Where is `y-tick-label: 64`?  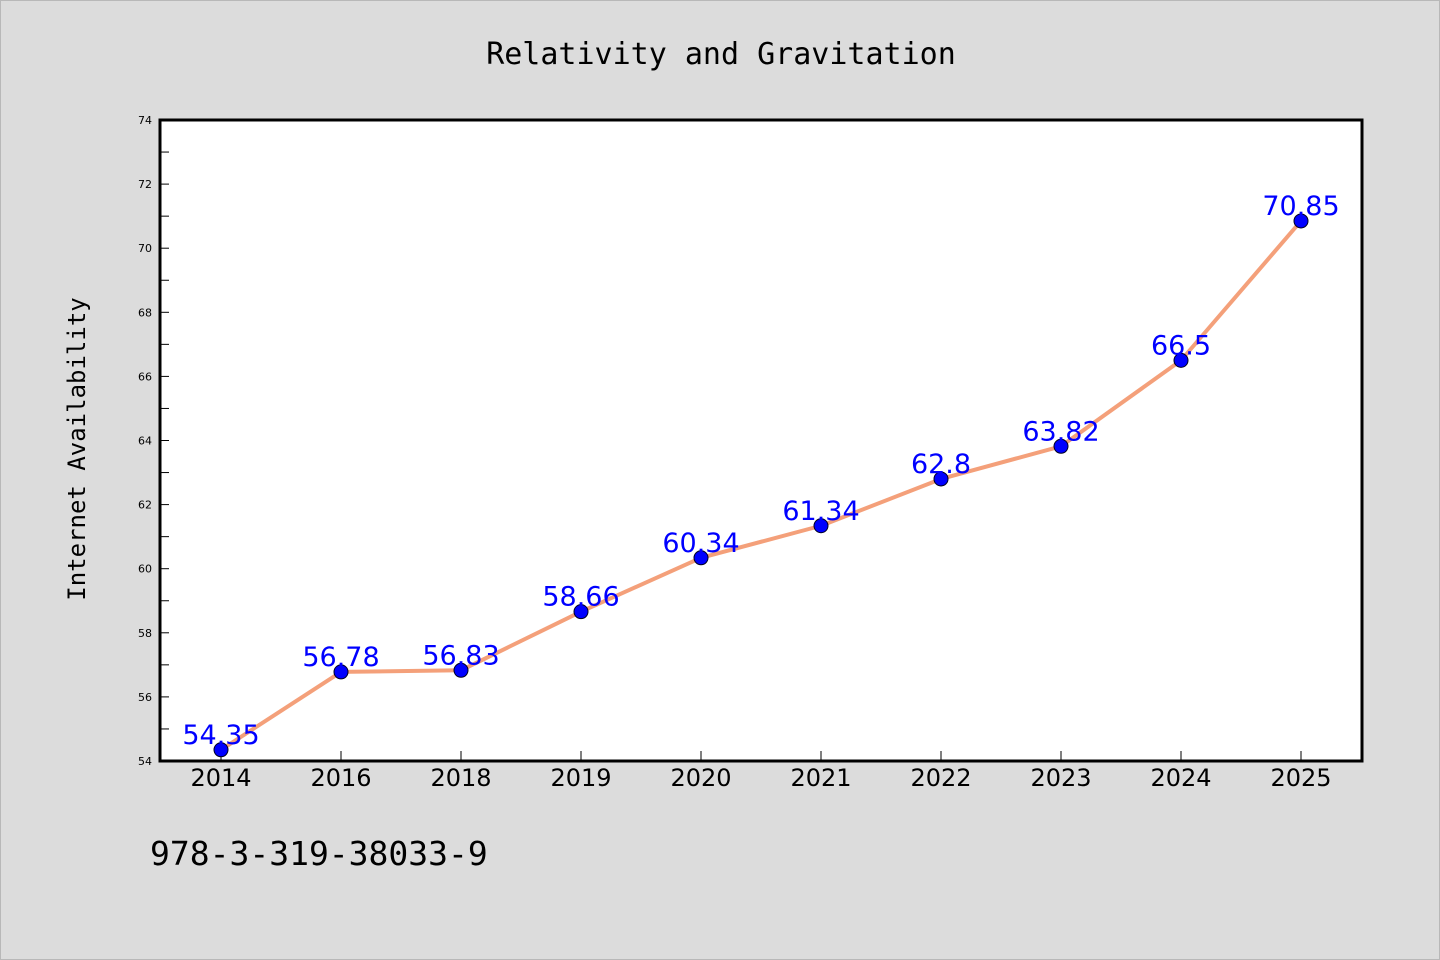 y-tick-label: 64 is located at coordinates (145, 441).